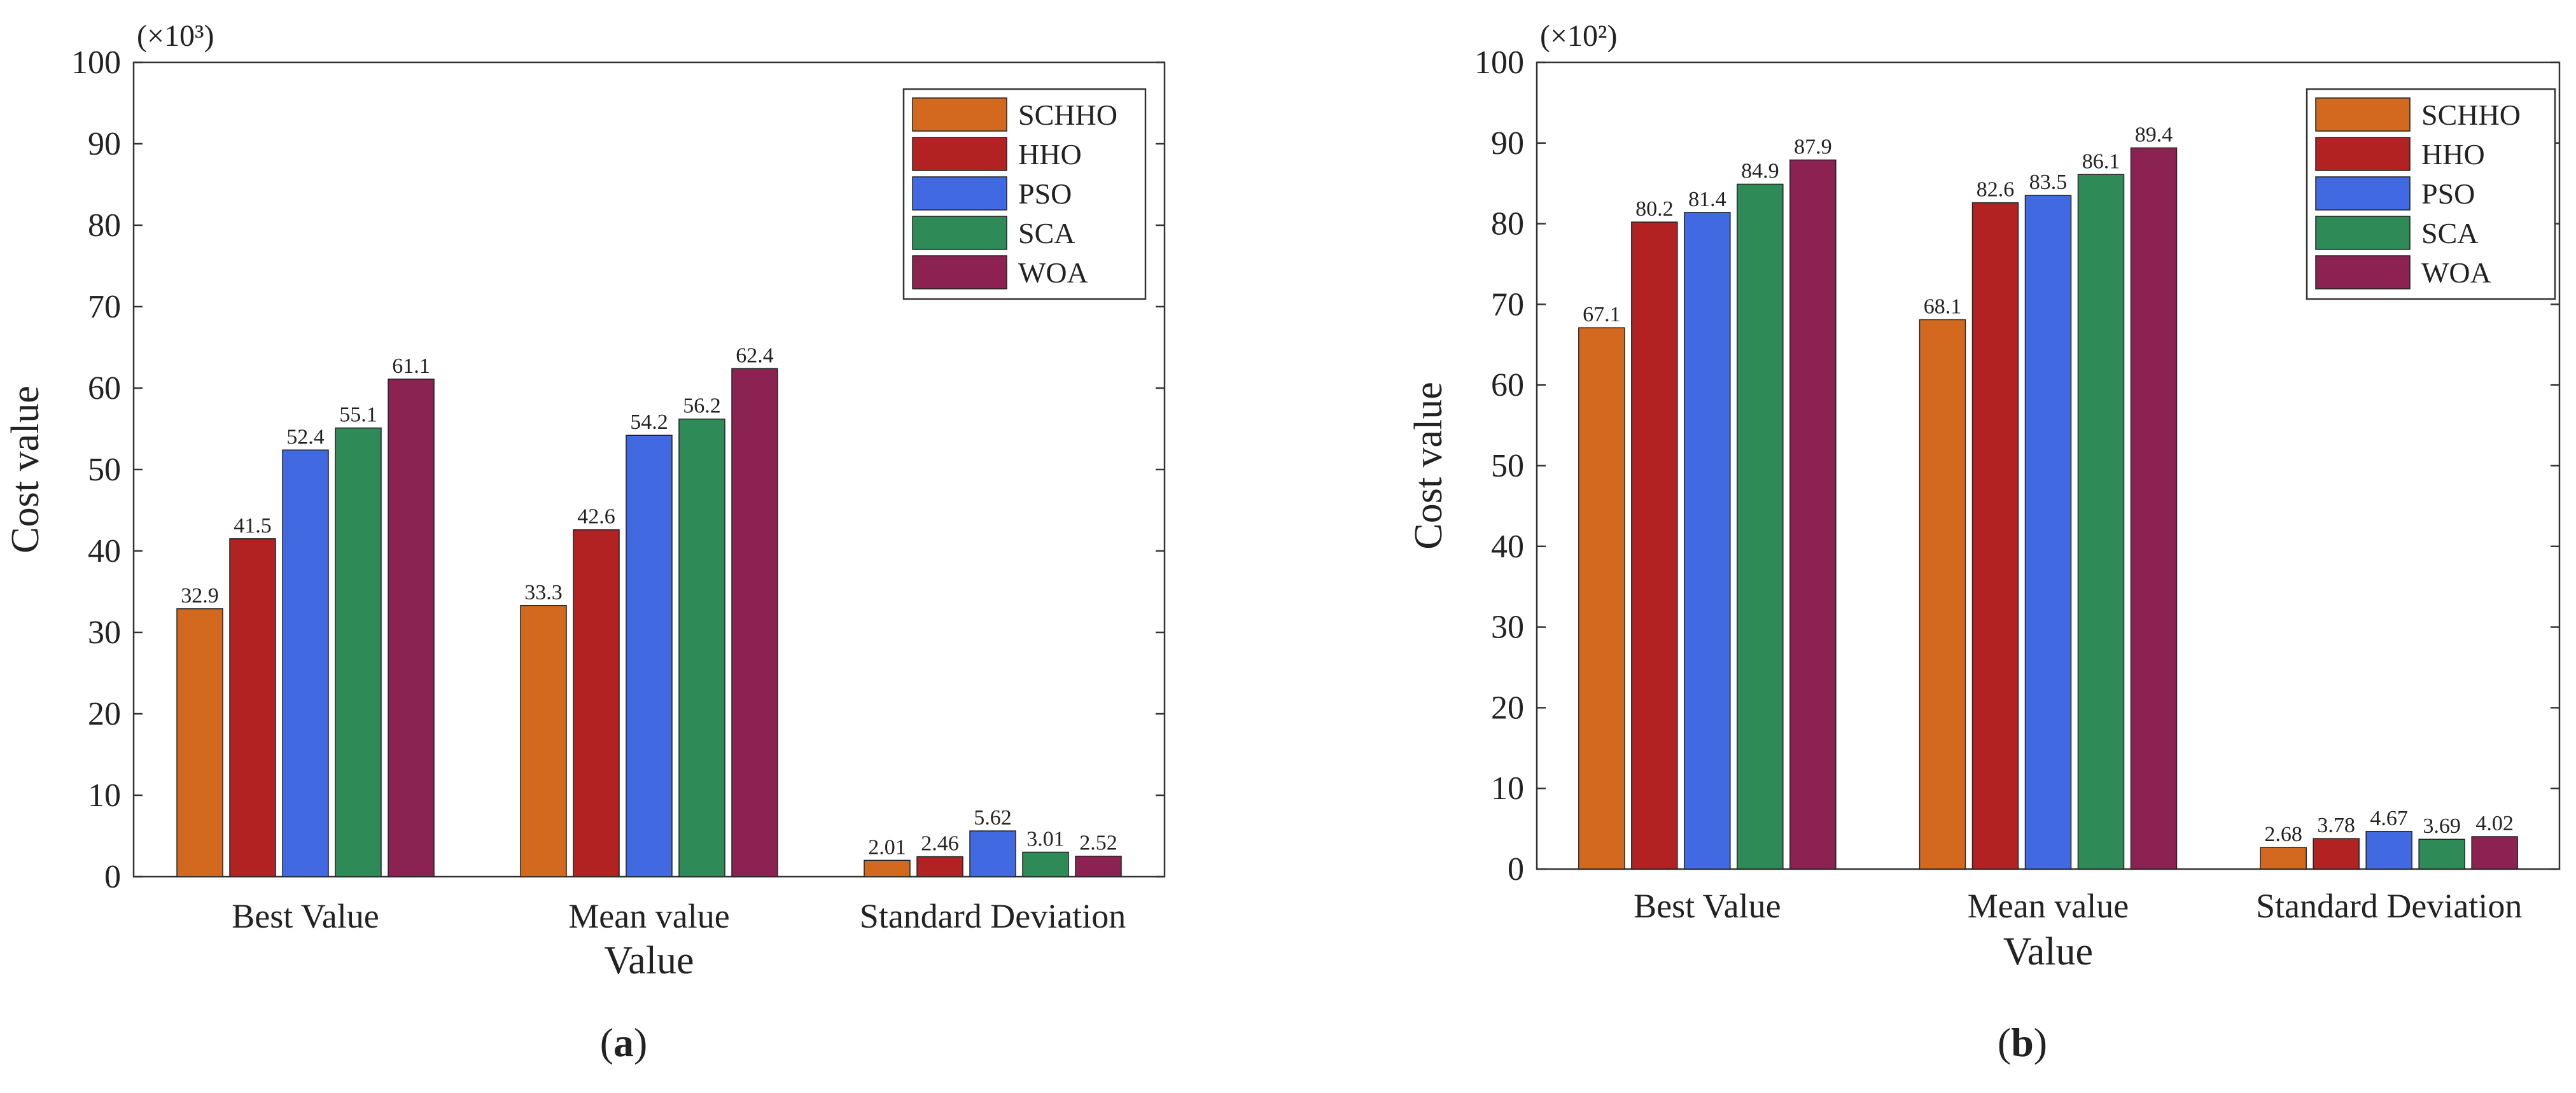  Describe the element at coordinates (2336, 825) in the screenshot. I see `bar-data-label: 3.78` at that location.